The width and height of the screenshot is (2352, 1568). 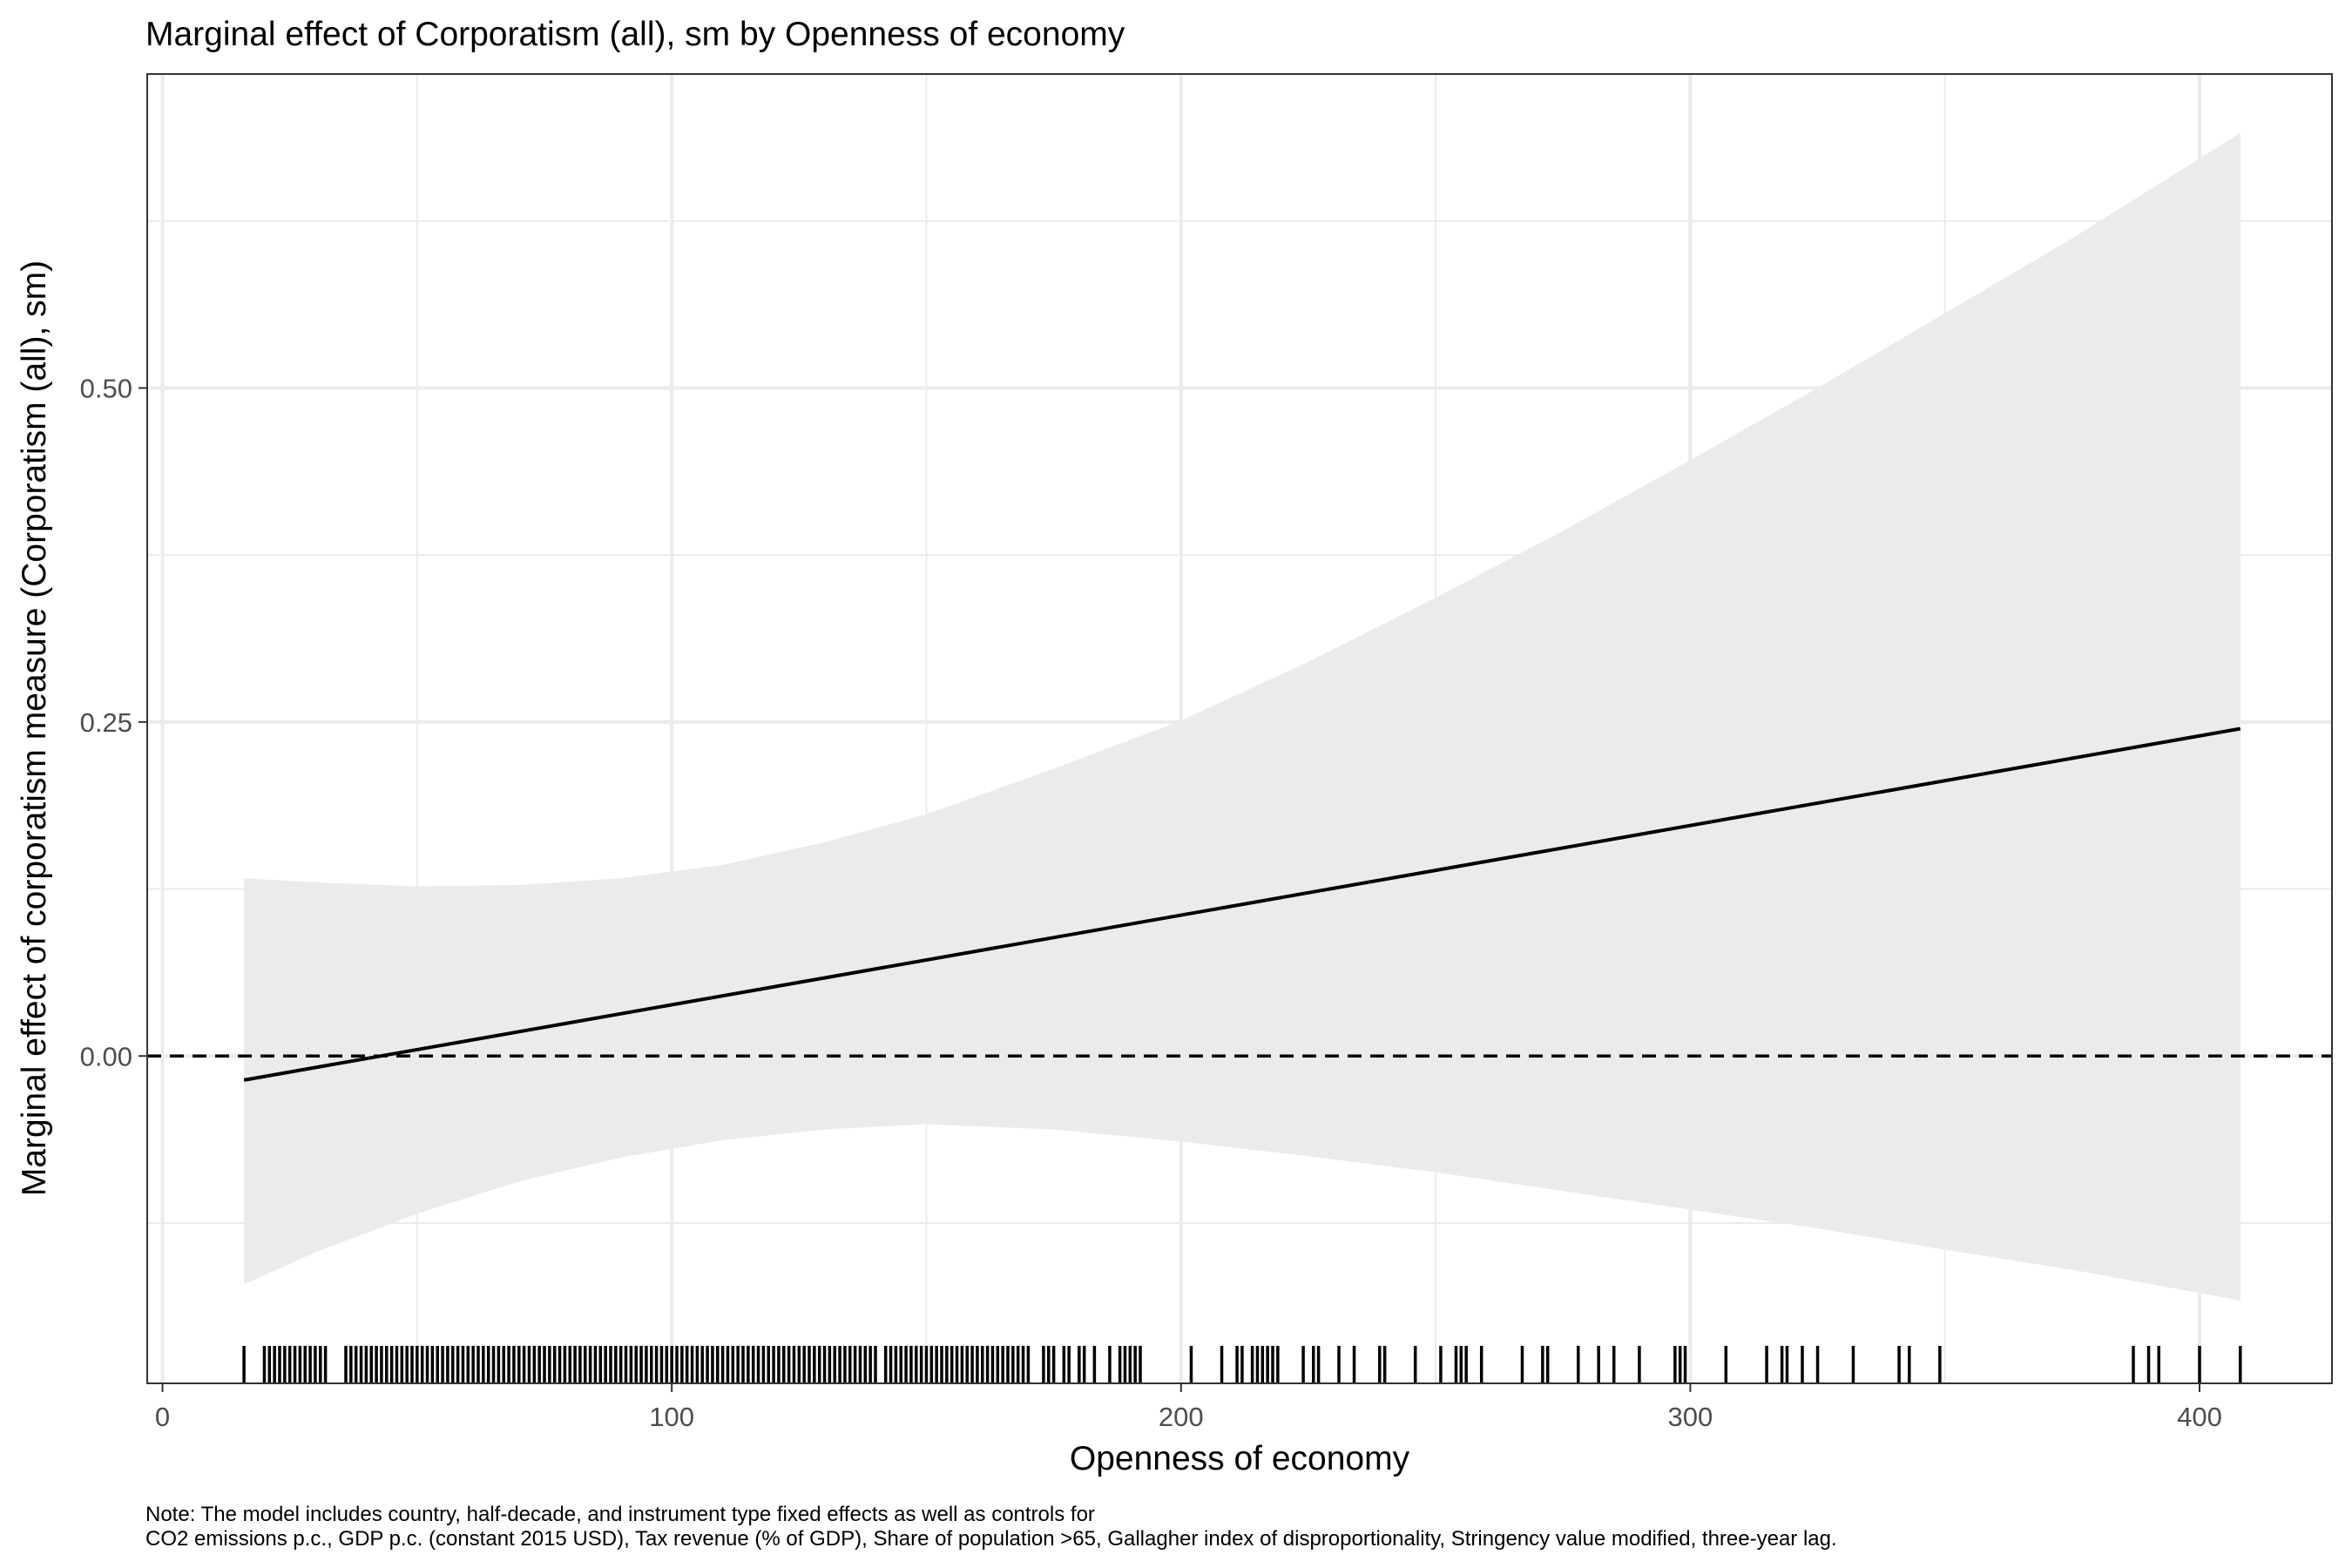 What do you see at coordinates (1690, 1417) in the screenshot?
I see `x-tick-label: 300` at bounding box center [1690, 1417].